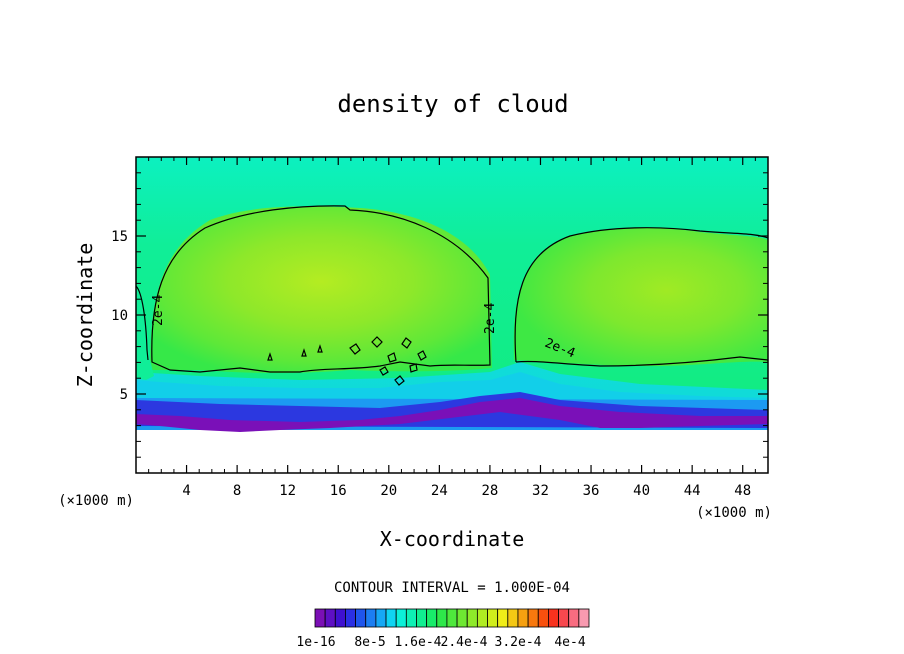  What do you see at coordinates (452, 539) in the screenshot?
I see `x-axis-title: X-coordinate` at bounding box center [452, 539].